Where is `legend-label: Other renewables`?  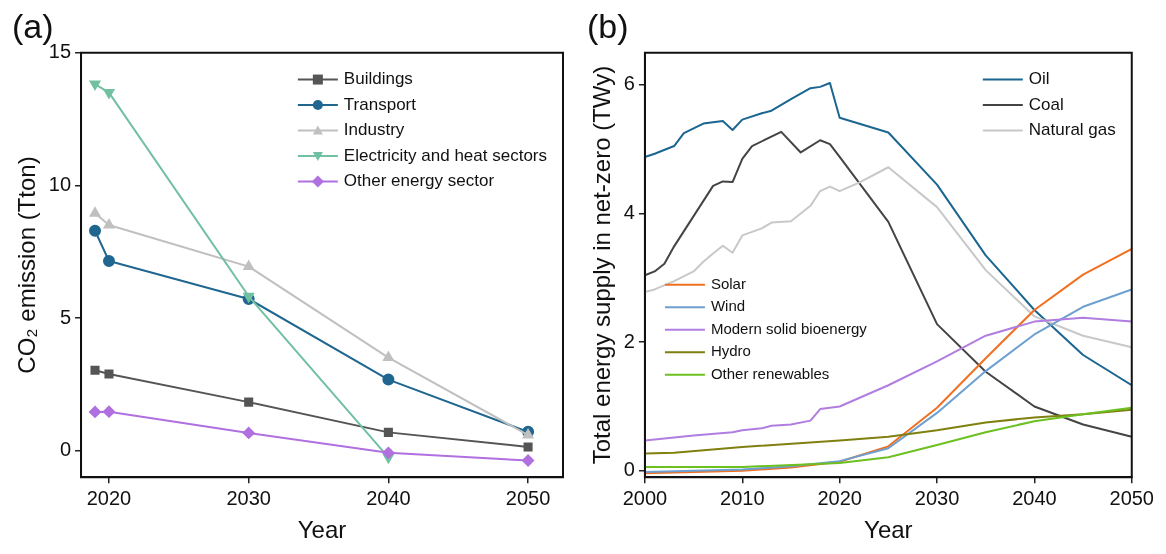
legend-label: Other renewables is located at coordinates (770, 373).